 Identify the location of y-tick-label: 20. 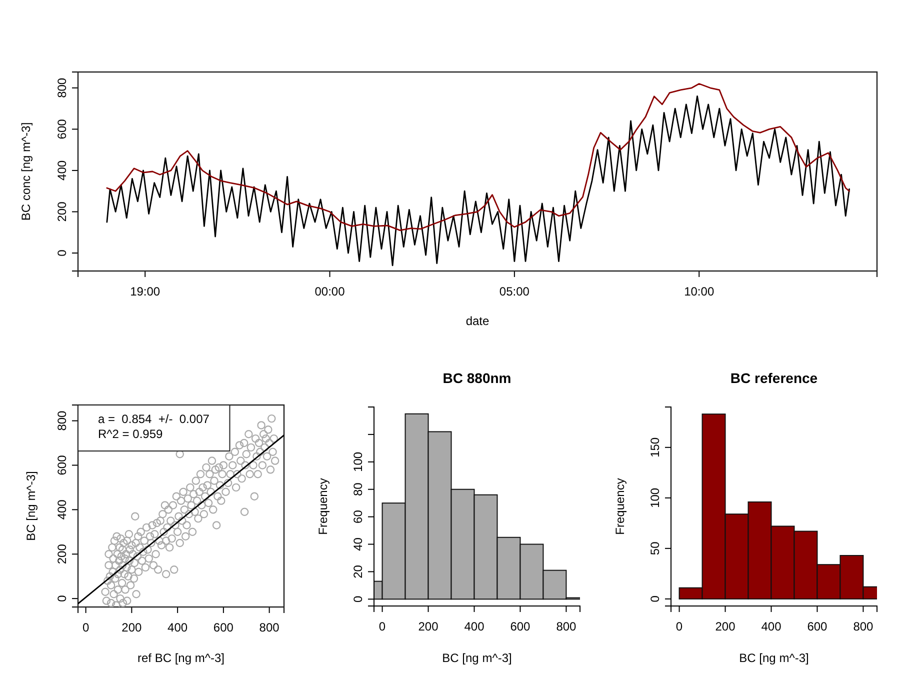
(358, 571).